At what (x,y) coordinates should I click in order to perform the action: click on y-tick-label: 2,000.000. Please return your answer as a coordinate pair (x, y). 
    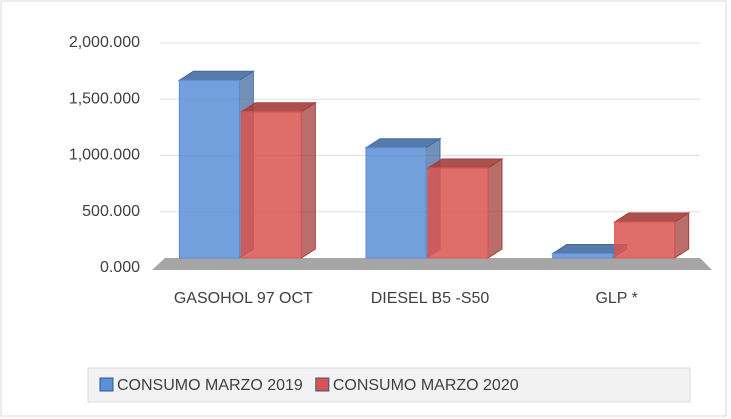
    Looking at the image, I should click on (104, 42).